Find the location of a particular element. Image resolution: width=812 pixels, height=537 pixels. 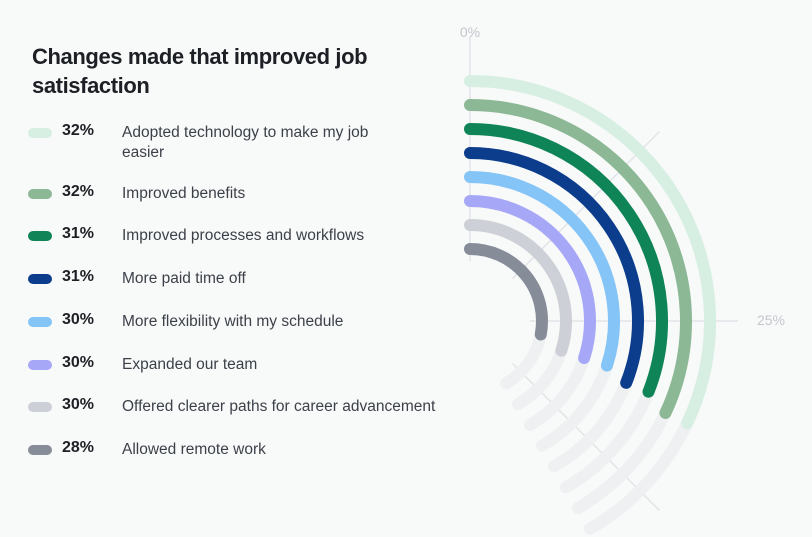

legend-label: More paid time off is located at coordinates (184, 278).